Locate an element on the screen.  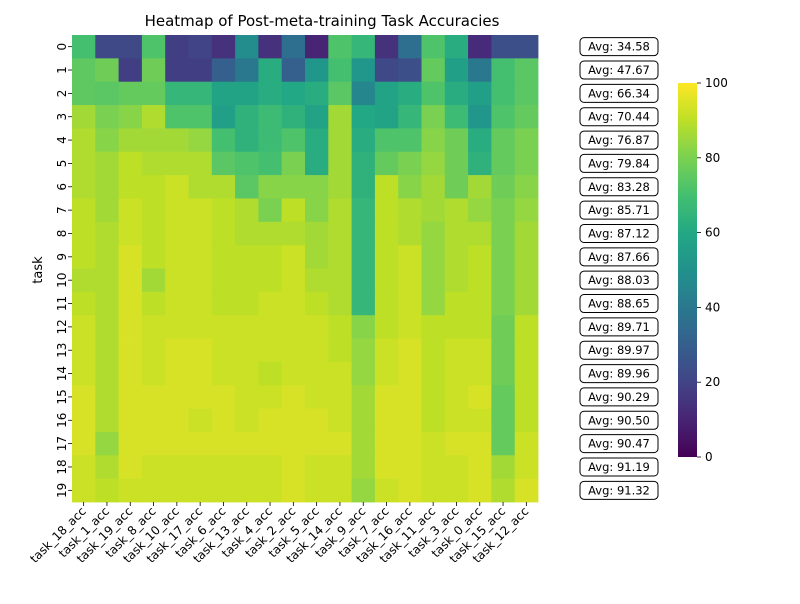
row-average-label: Avg: 91.19 is located at coordinates (619, 467).